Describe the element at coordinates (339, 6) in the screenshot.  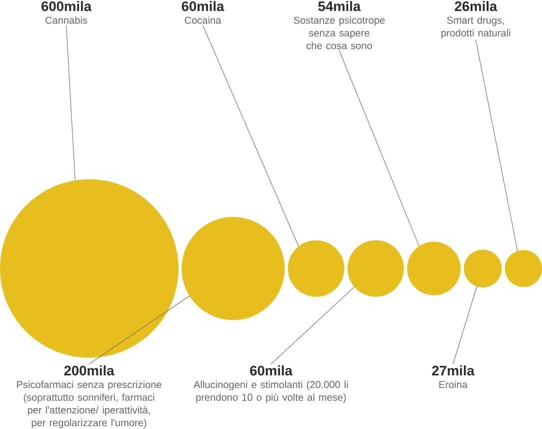
I see `data-label: 54mila` at that location.